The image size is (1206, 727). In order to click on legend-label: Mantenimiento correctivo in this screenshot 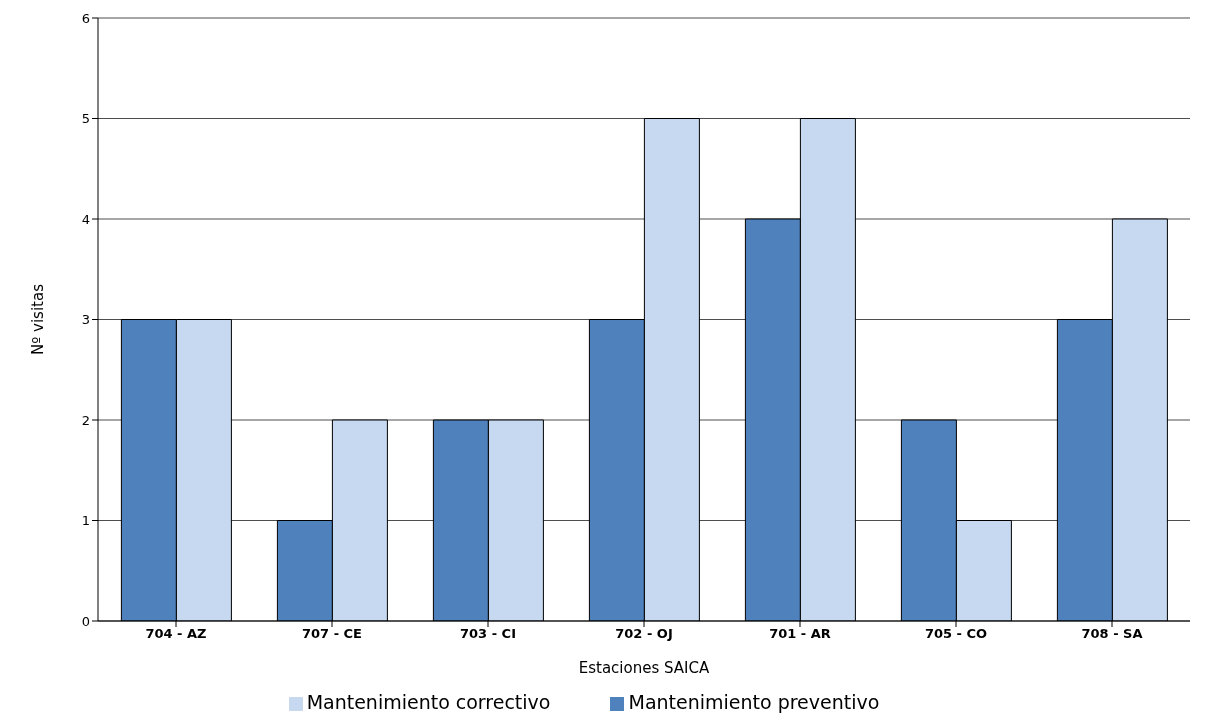, I will do `click(428, 702)`.